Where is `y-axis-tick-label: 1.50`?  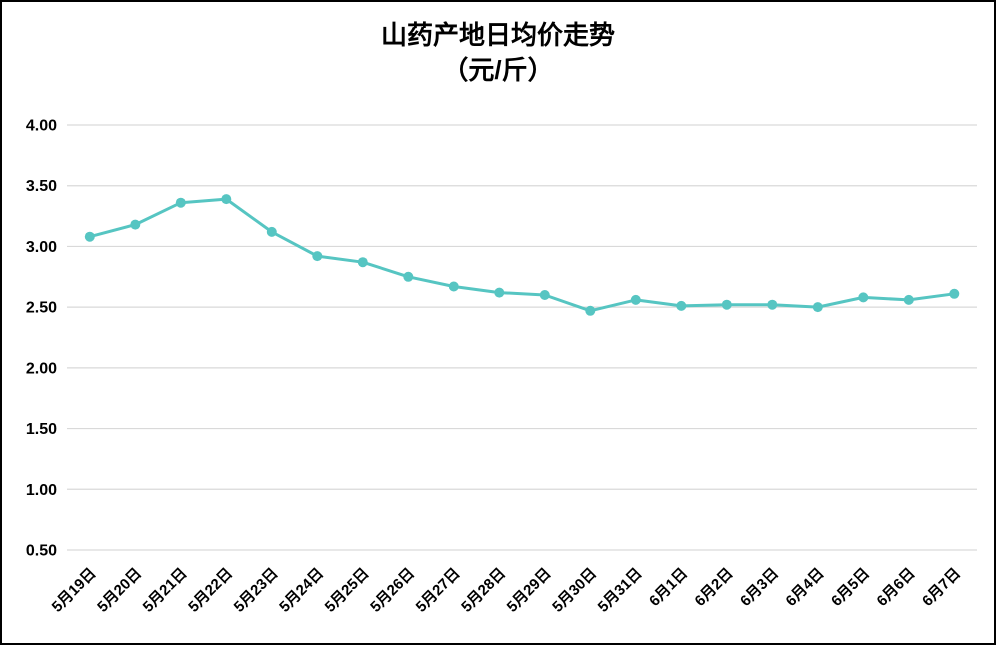
y-axis-tick-label: 1.50 is located at coordinates (41, 429).